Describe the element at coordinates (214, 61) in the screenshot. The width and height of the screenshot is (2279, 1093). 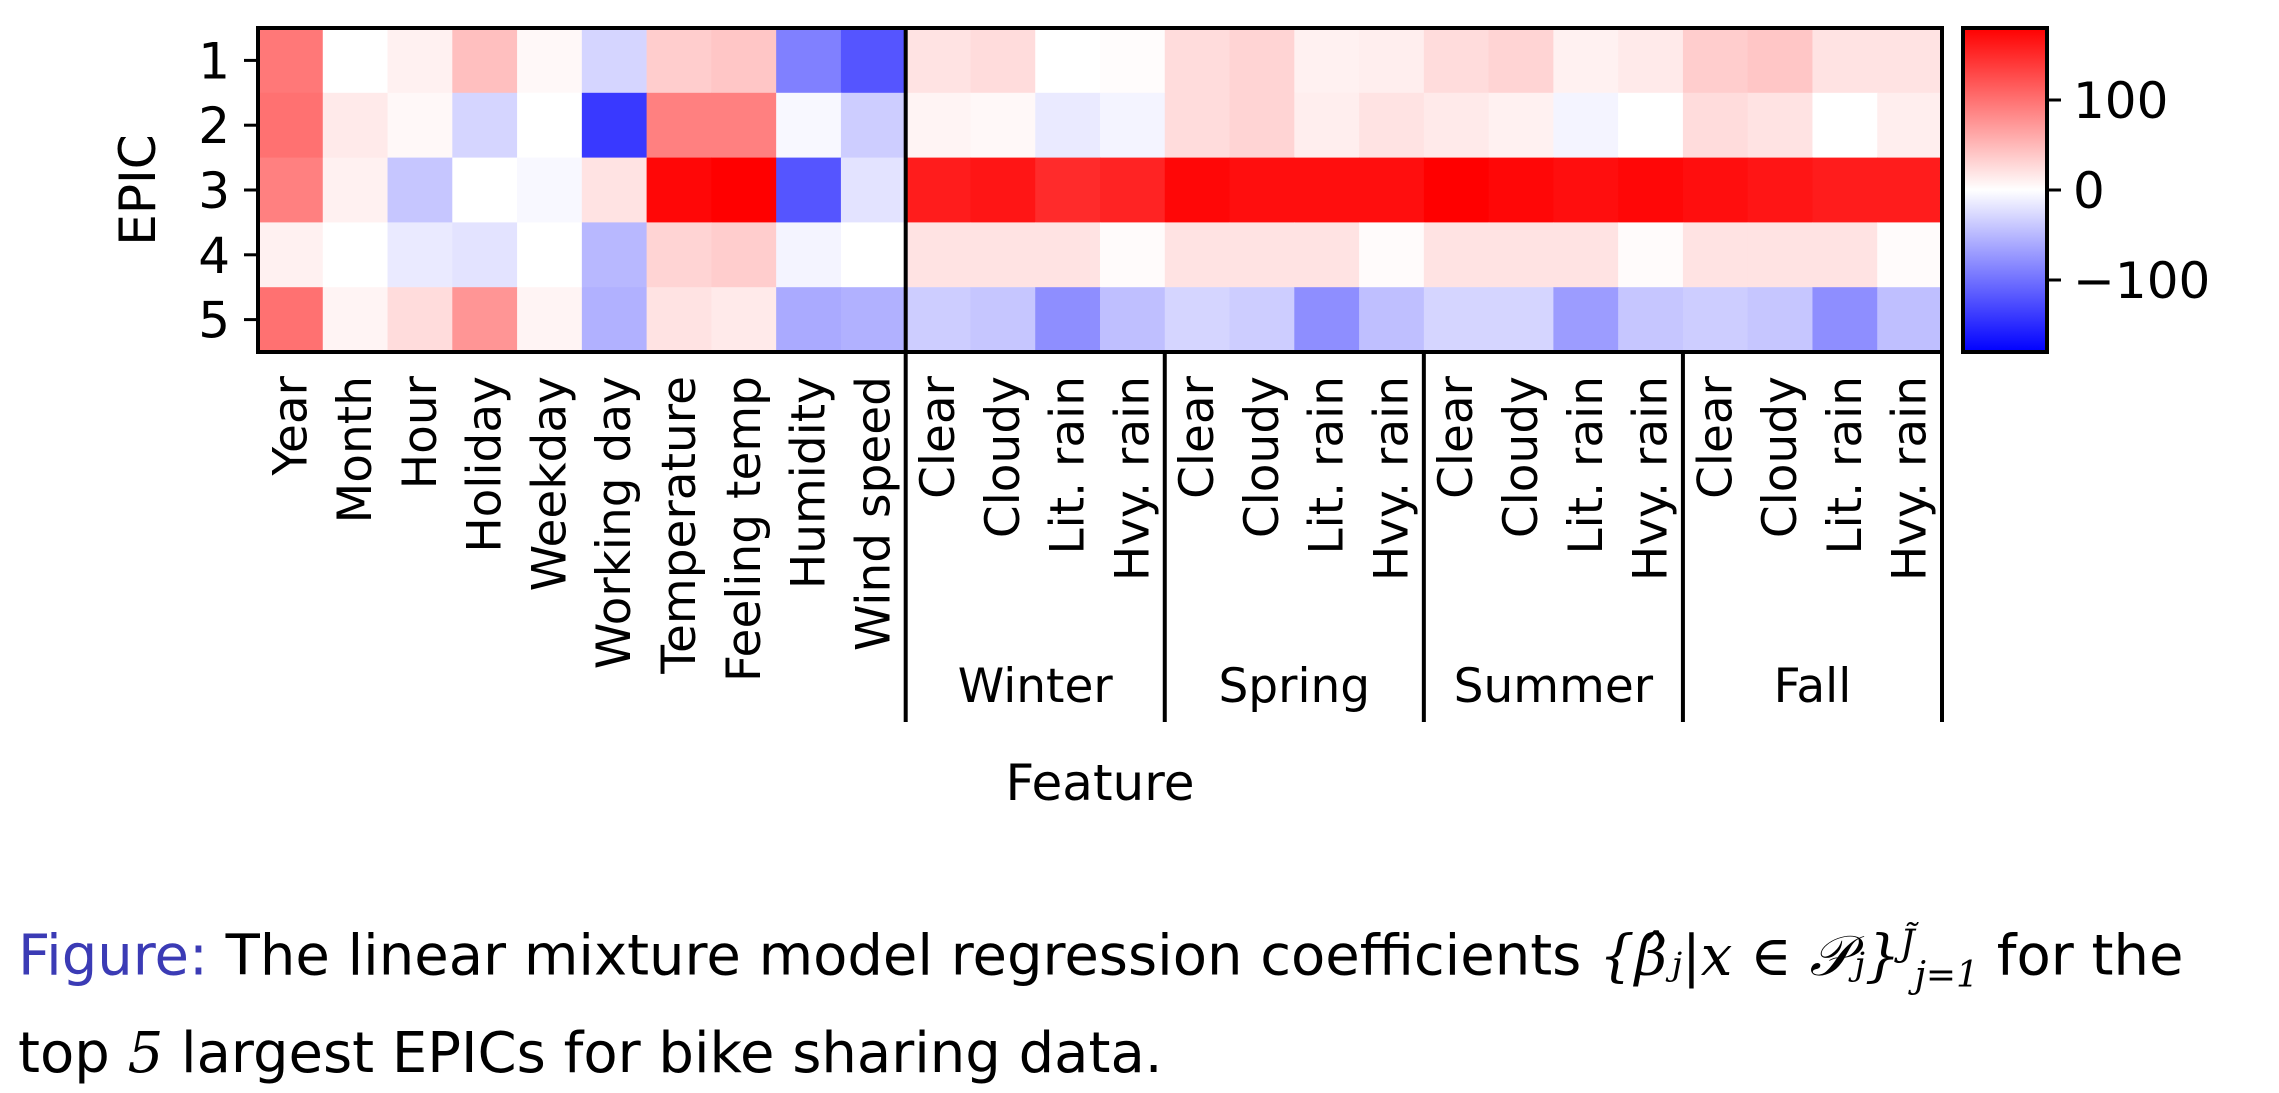
I see `y-tick-label: 1` at that location.